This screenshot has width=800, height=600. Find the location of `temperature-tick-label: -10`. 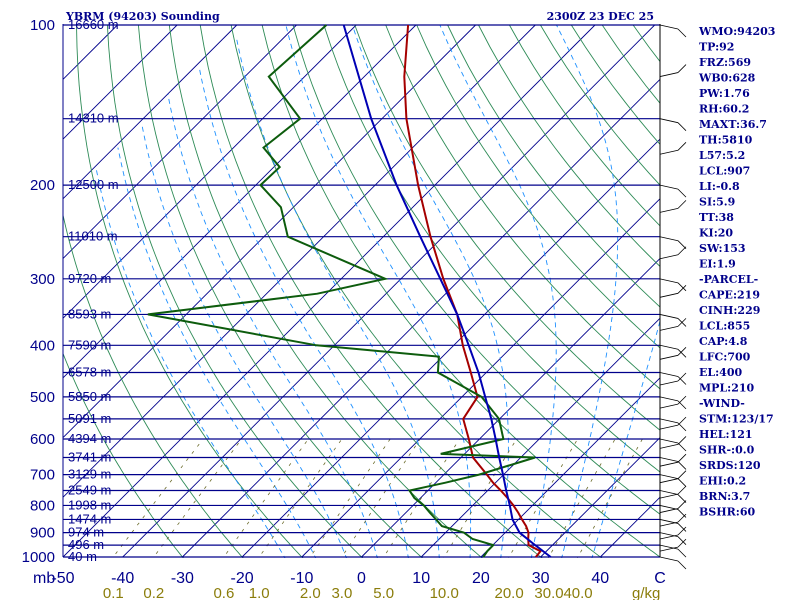

temperature-tick-label: -10 is located at coordinates (301, 578).